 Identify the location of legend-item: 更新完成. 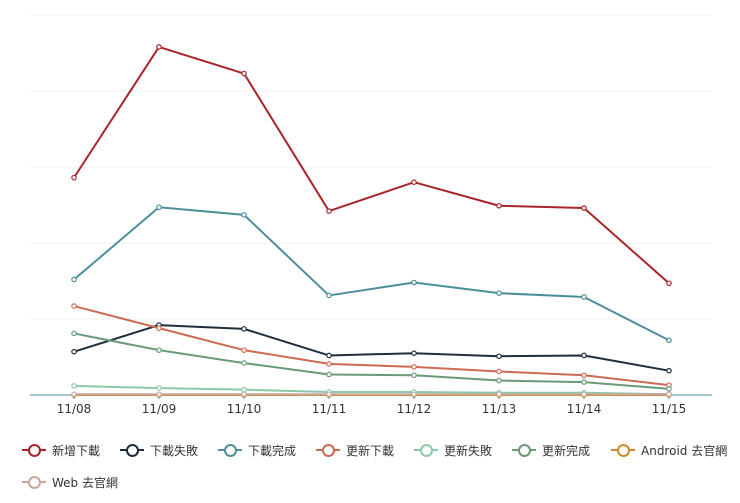
(551, 450).